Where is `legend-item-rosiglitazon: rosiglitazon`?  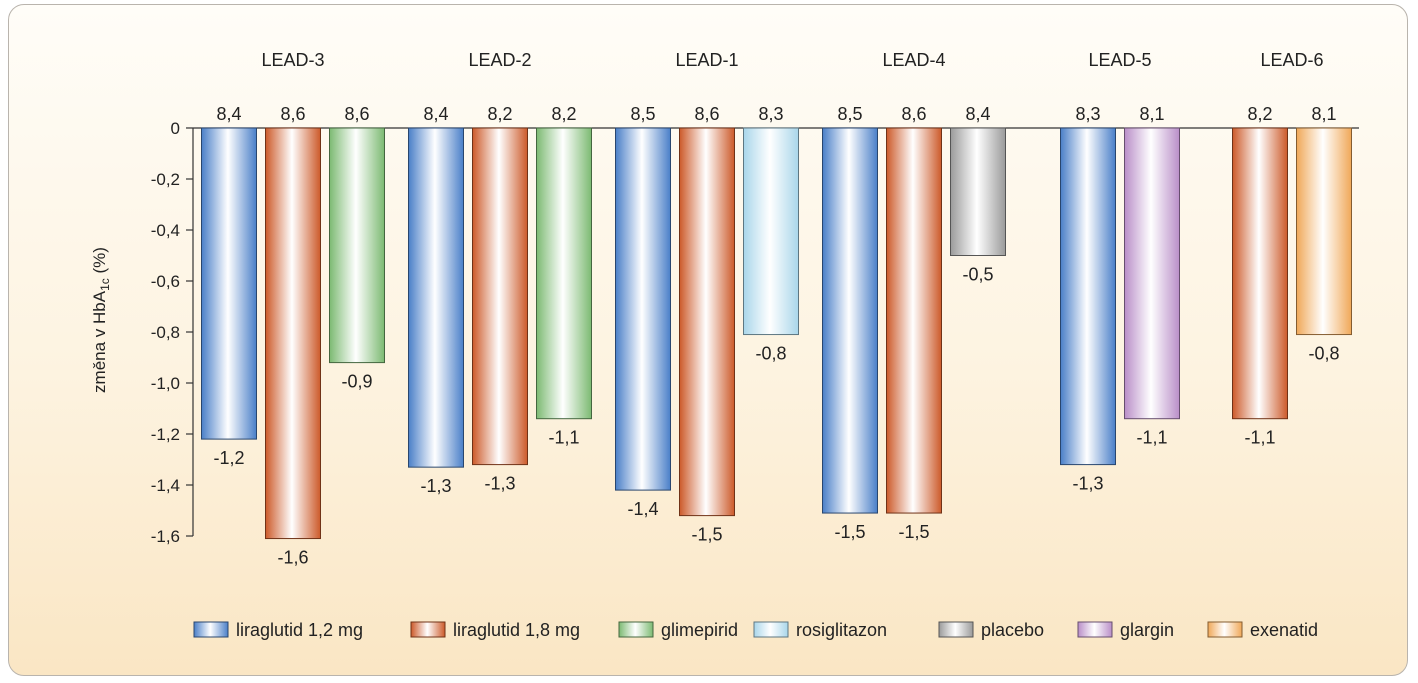 legend-item-rosiglitazon: rosiglitazon is located at coordinates (820, 630).